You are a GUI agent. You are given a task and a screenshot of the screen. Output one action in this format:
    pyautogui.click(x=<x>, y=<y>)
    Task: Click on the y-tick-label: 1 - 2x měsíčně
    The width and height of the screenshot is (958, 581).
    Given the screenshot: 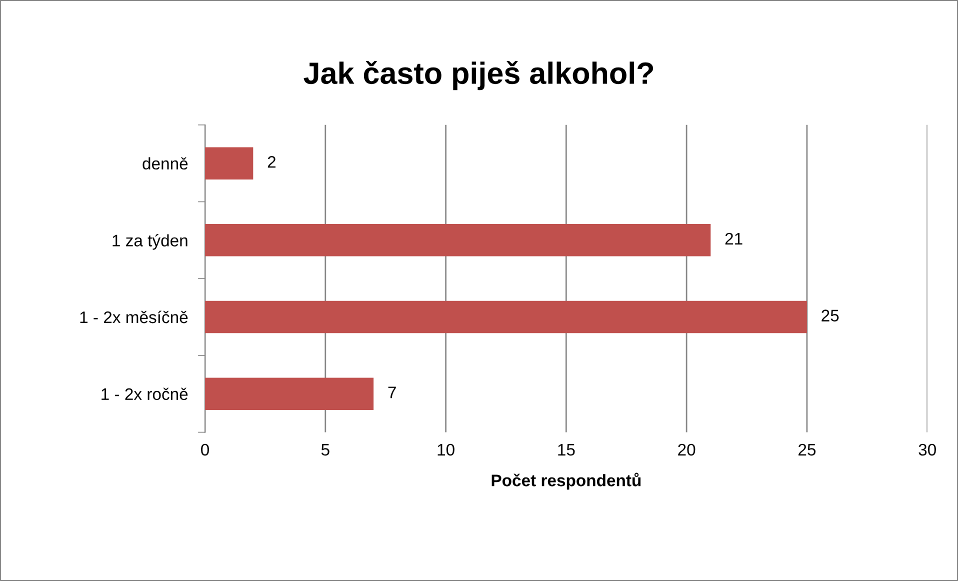 What is the action you would take?
    pyautogui.click(x=134, y=317)
    